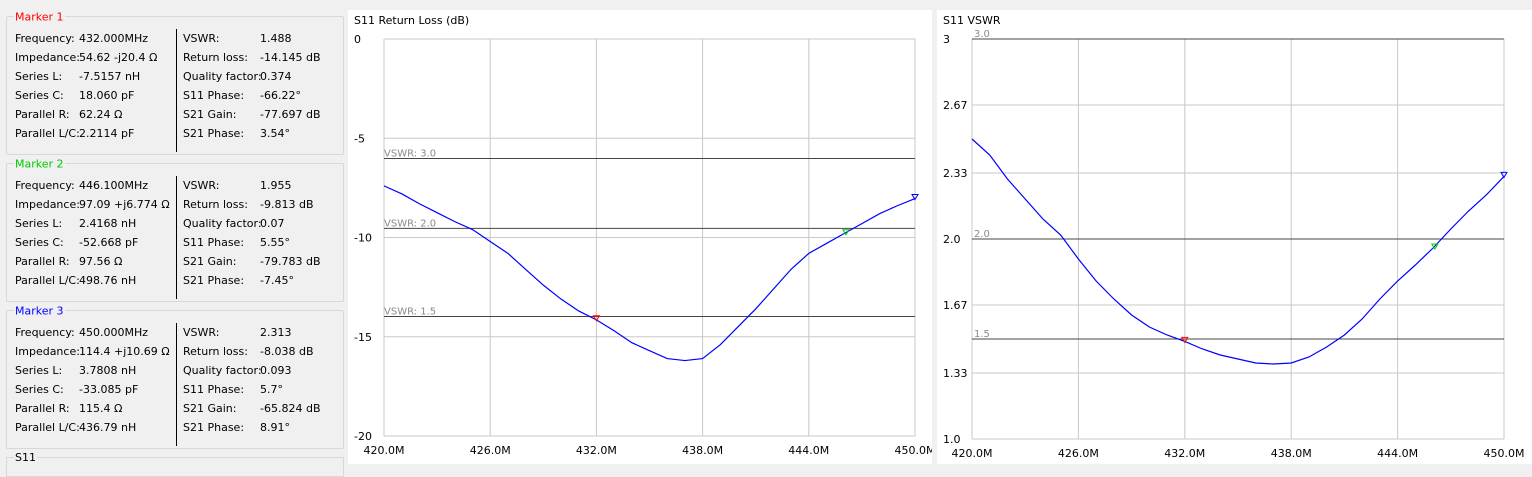 The width and height of the screenshot is (1532, 477). Describe the element at coordinates (275, 242) in the screenshot. I see `marker-2-s11-phase: 5.55°` at that location.